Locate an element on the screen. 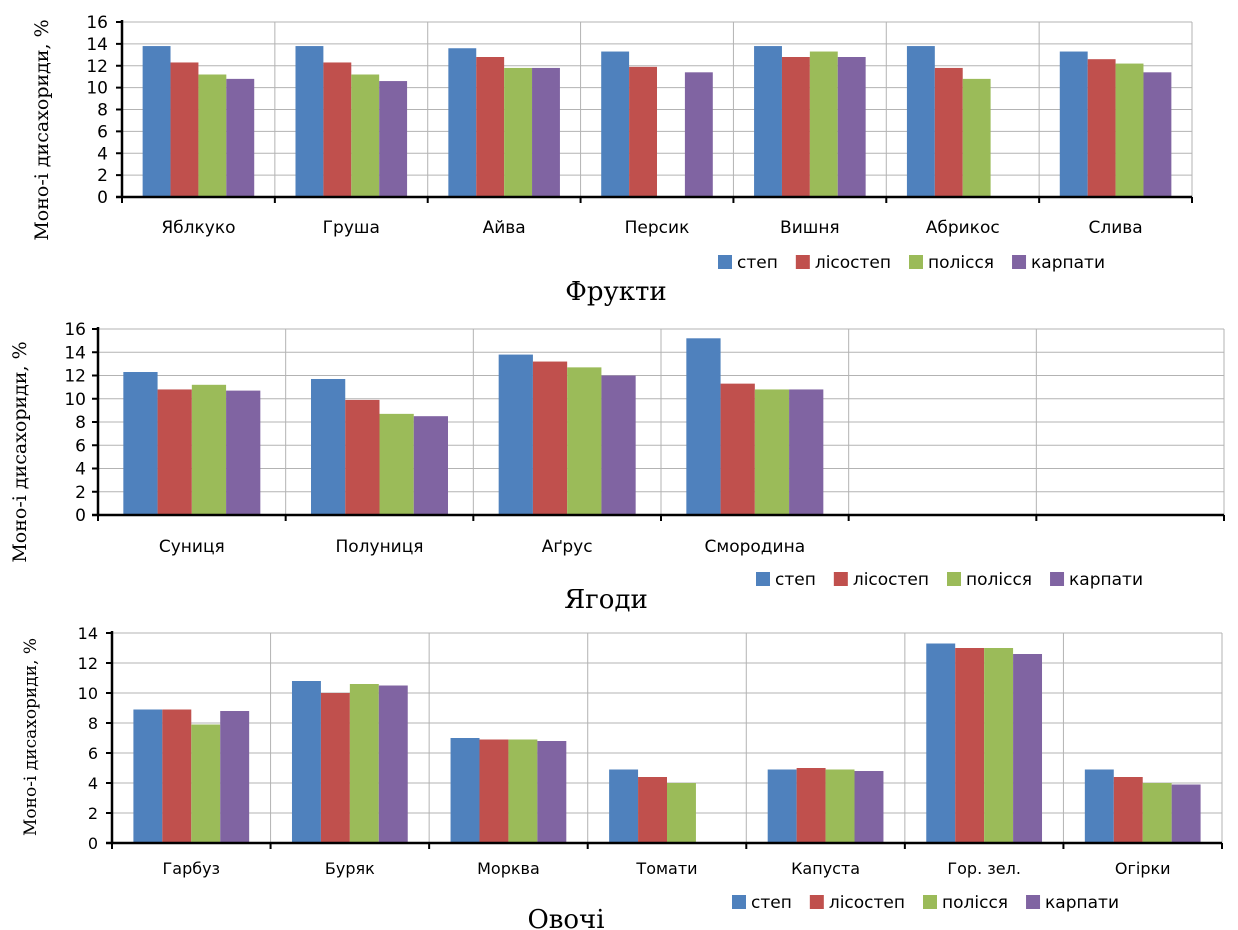 The image size is (1238, 930). chart-title: Ягоди is located at coordinates (606, 600).